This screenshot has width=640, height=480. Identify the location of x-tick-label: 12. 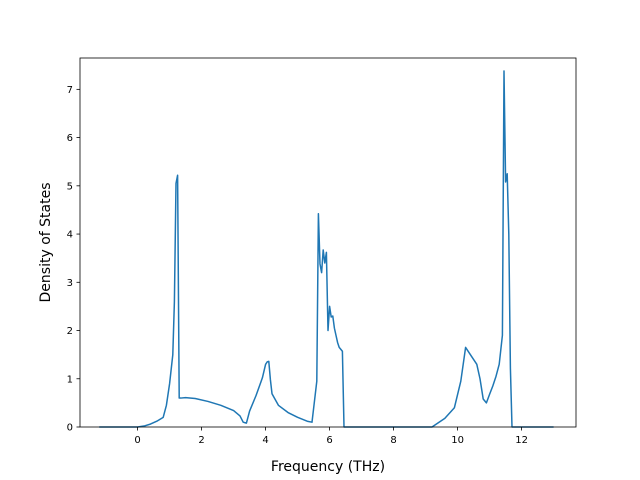
(521, 440).